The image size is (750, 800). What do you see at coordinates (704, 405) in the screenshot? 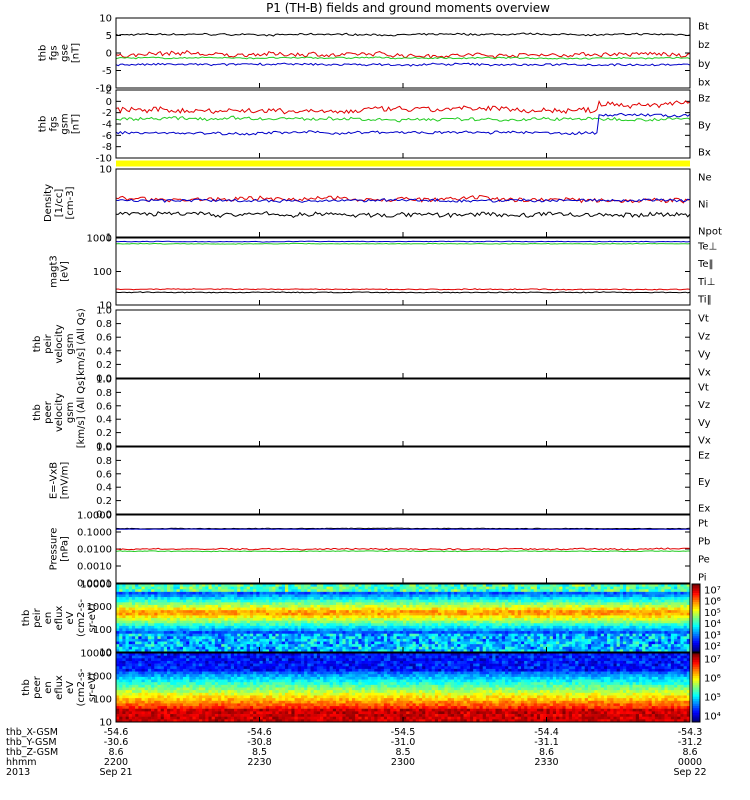
I see `legend-entry: Vz` at bounding box center [704, 405].